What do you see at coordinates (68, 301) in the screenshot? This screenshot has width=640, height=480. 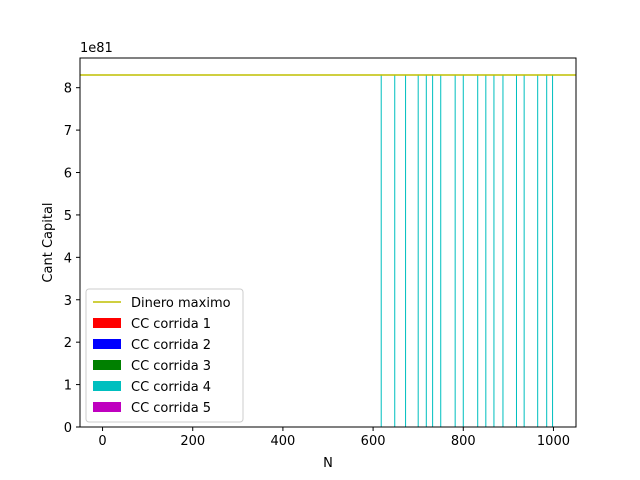 I see `y-tick-label: 3` at bounding box center [68, 301].